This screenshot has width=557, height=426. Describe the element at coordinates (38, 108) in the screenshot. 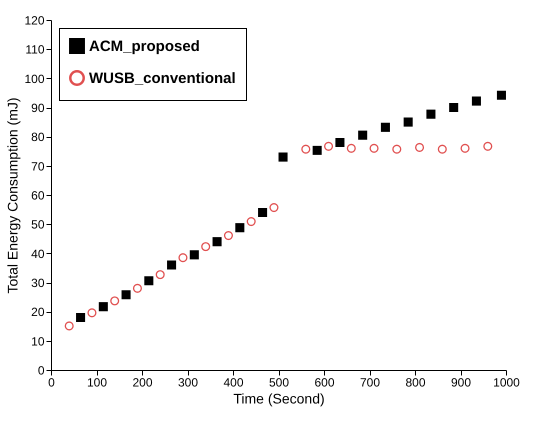

I see `y-tick-label: 90` at that location.